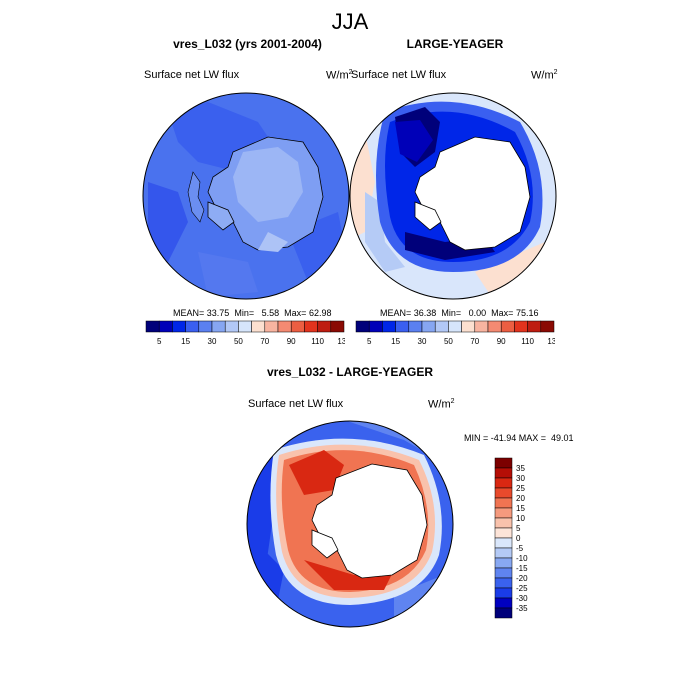  I want to click on colorbar-tick-label: -20, so click(522, 578).